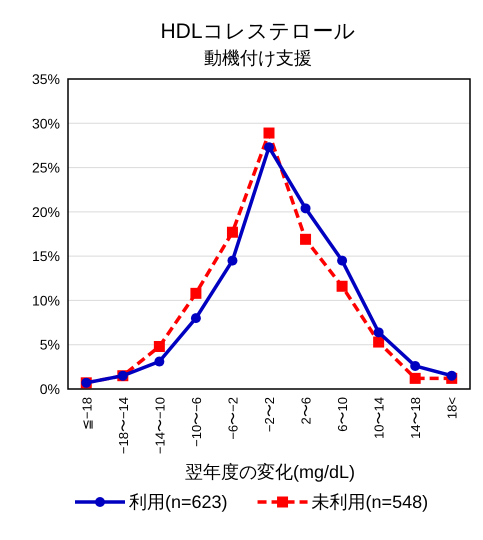  What do you see at coordinates (46, 212) in the screenshot?
I see `y-tick-label: 20%` at bounding box center [46, 212].